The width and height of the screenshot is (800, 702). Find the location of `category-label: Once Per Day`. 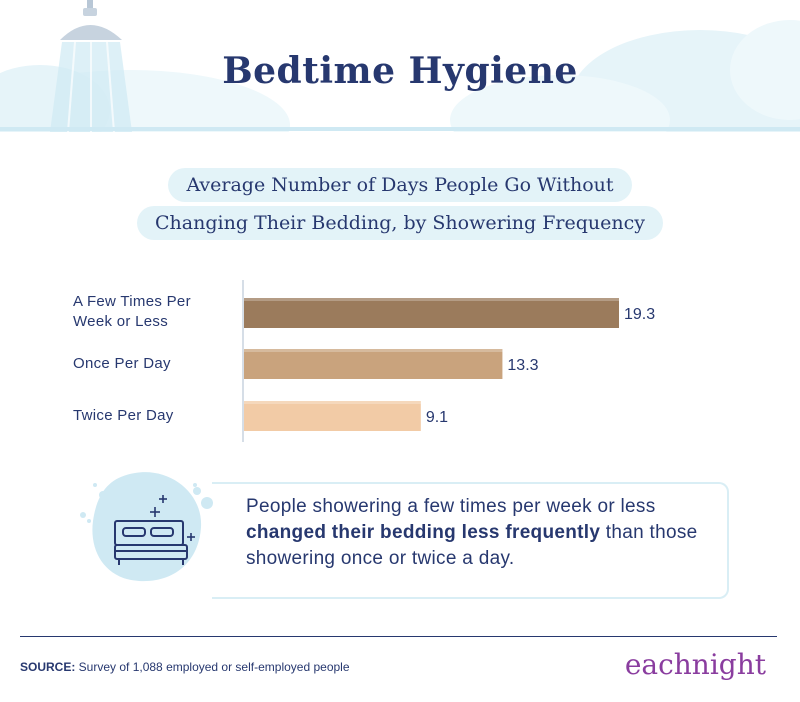

category-label: Once Per Day is located at coordinates (122, 363).